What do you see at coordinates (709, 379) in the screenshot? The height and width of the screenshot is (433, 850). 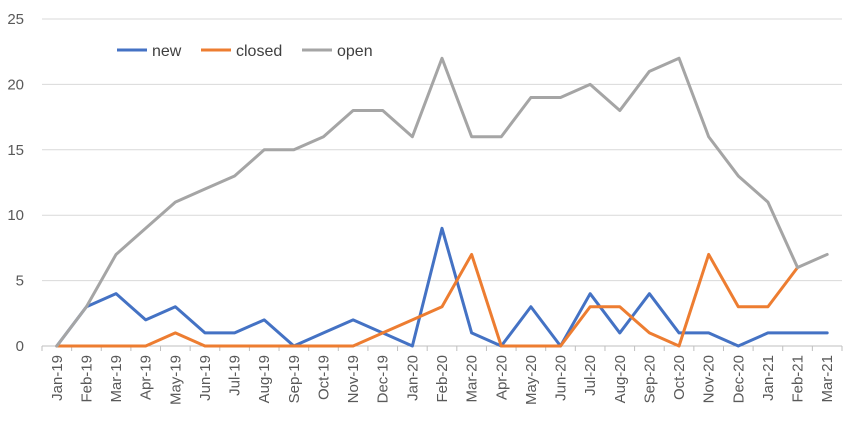 I see `x-tick-label: Nov-20` at bounding box center [709, 379].